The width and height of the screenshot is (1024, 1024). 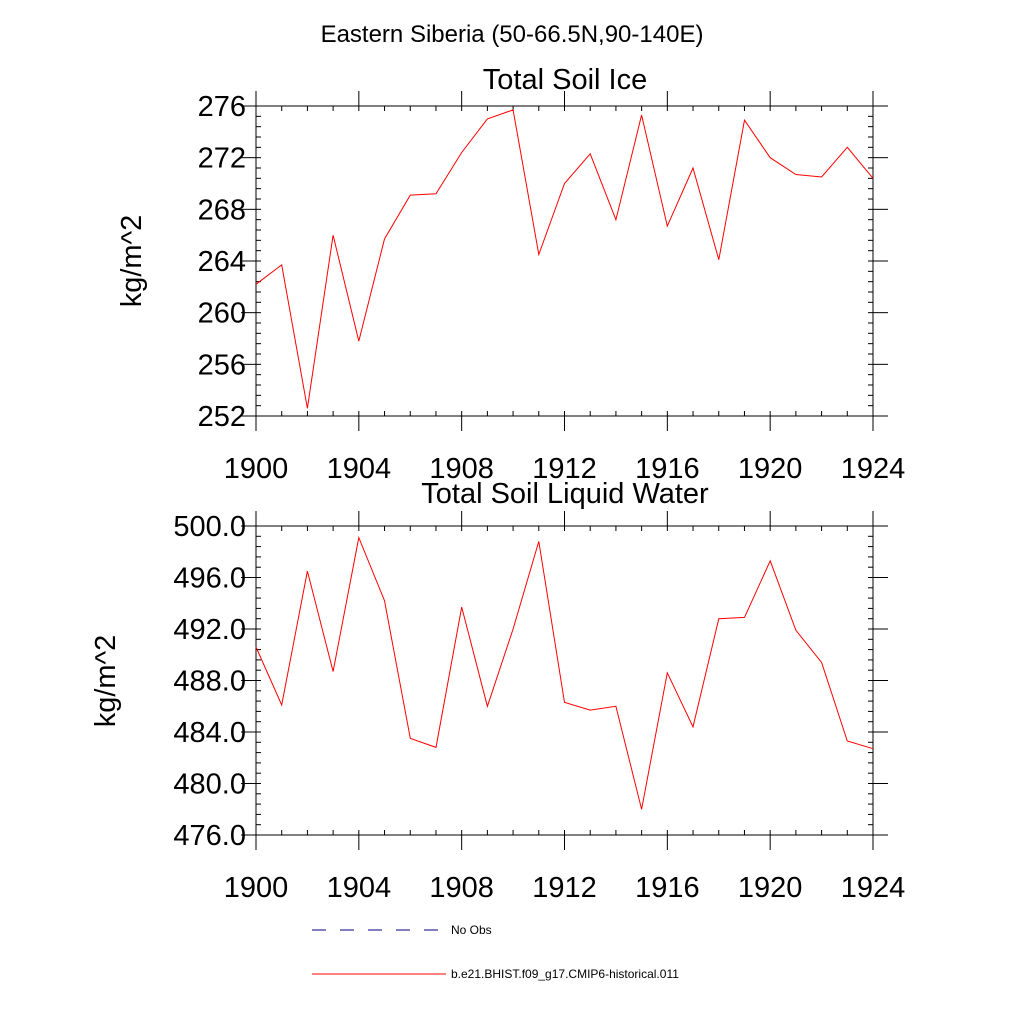 What do you see at coordinates (222, 159) in the screenshot?
I see `y-tick-label: 272` at bounding box center [222, 159].